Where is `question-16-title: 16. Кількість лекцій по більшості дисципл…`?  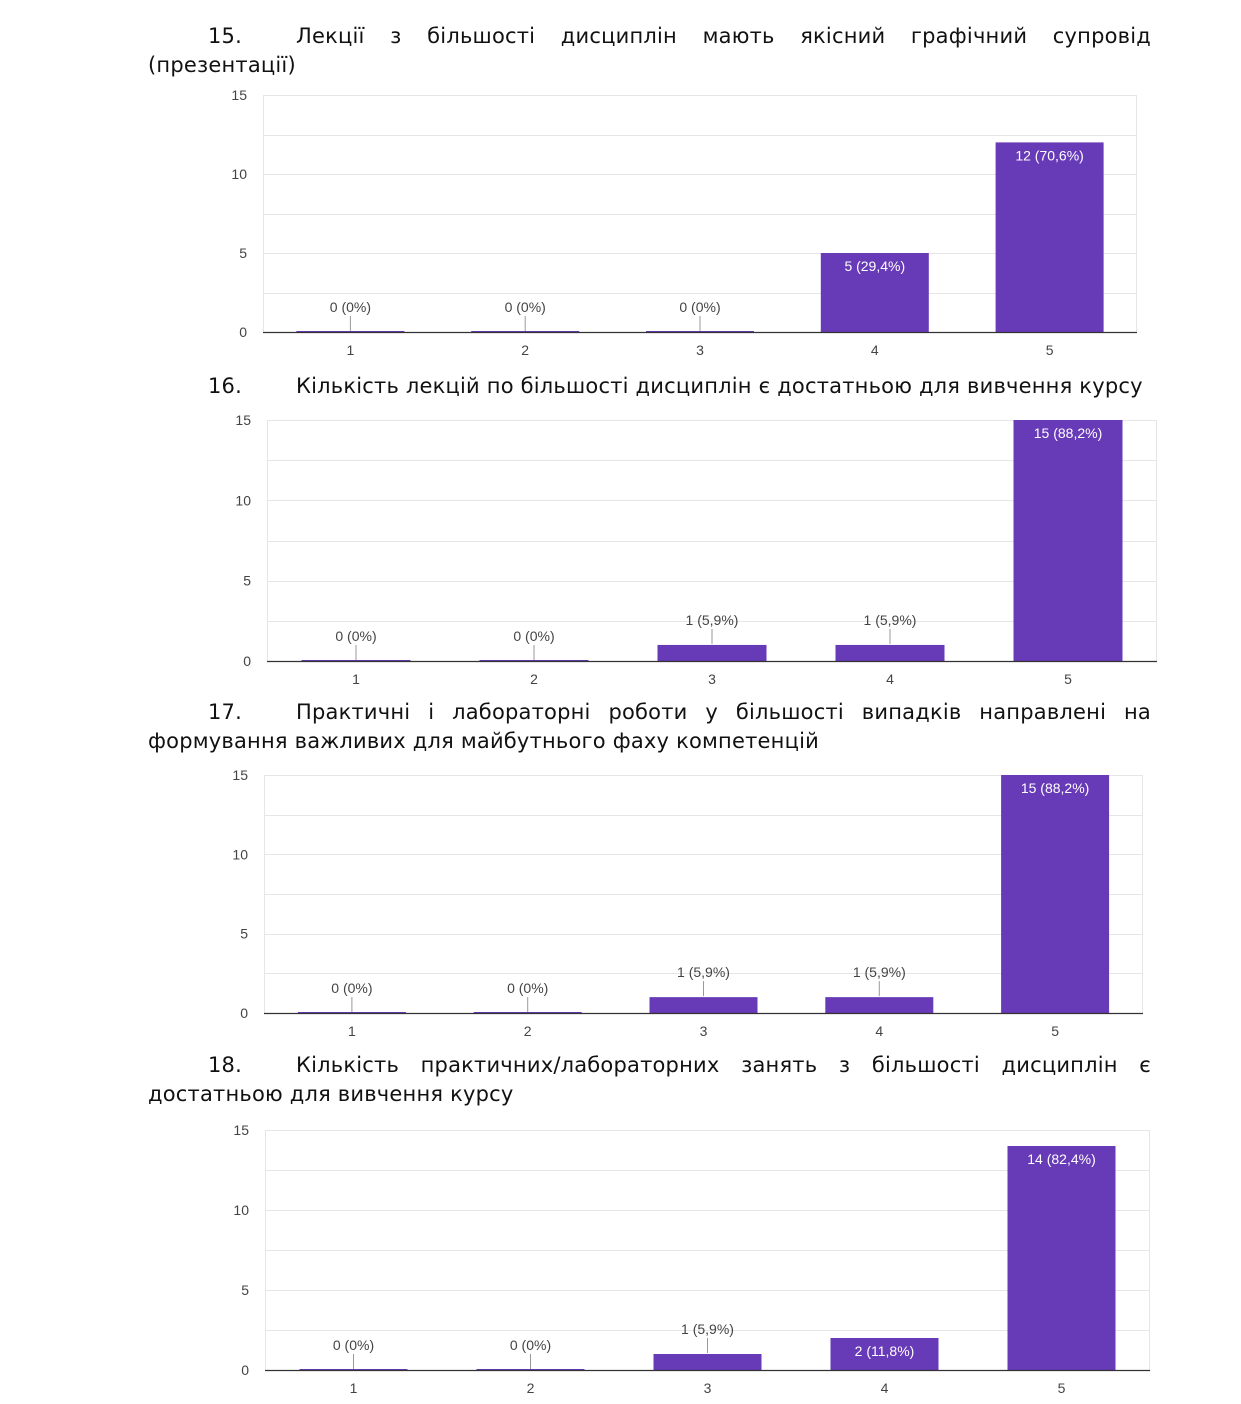 question-16-title: 16. Кількість лекцій по більшості дисципл… is located at coordinates (649, 386).